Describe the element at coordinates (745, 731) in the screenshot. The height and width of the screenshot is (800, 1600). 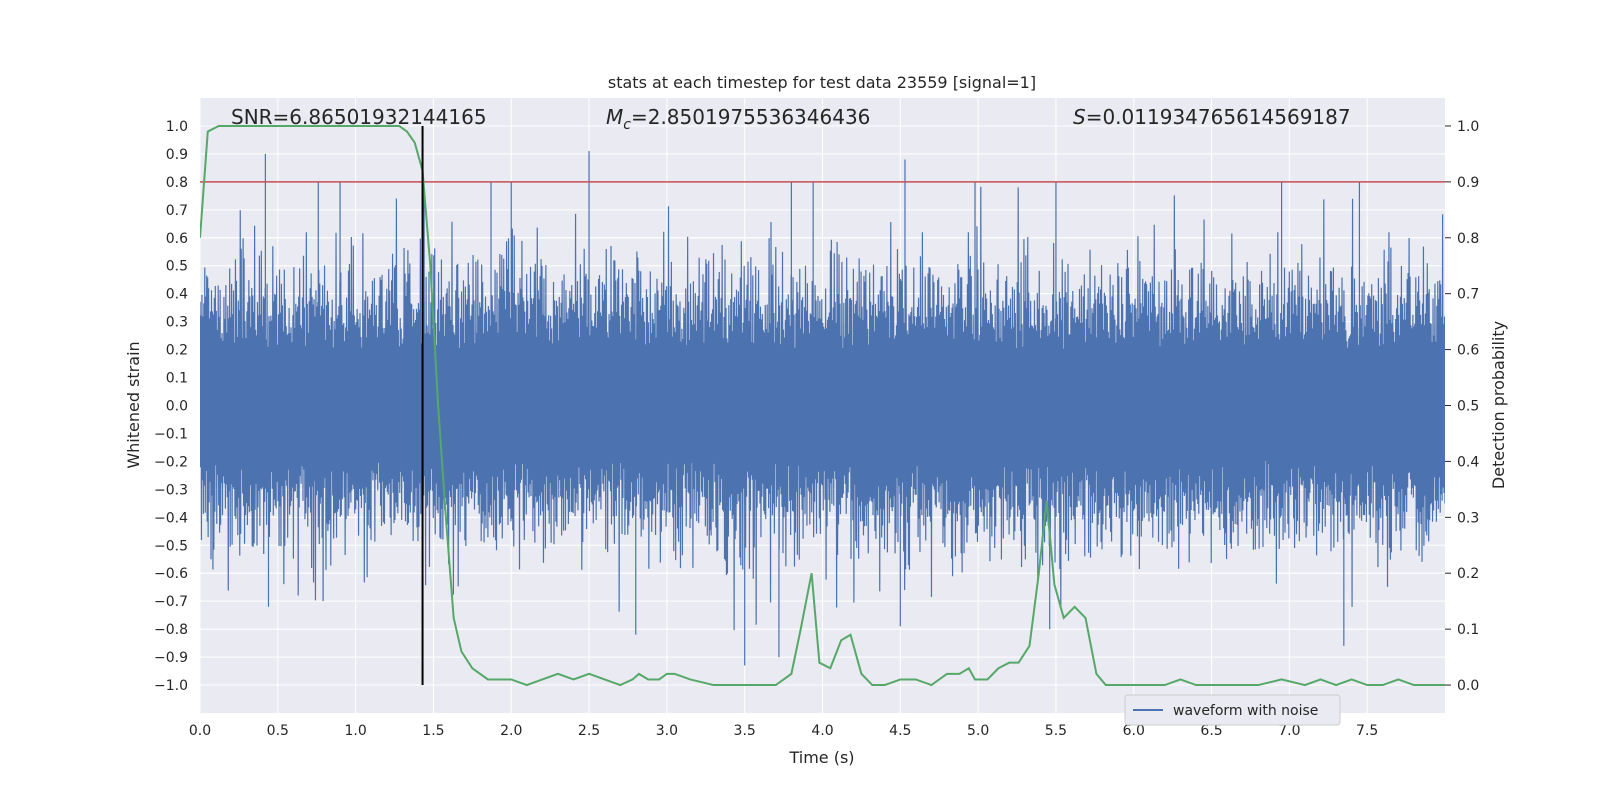
I see `x-tick-label: 3.5` at that location.